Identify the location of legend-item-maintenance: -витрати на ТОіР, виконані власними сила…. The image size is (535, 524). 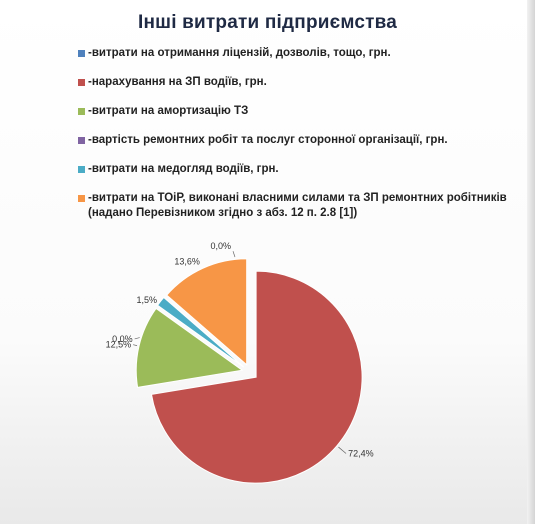
(298, 206).